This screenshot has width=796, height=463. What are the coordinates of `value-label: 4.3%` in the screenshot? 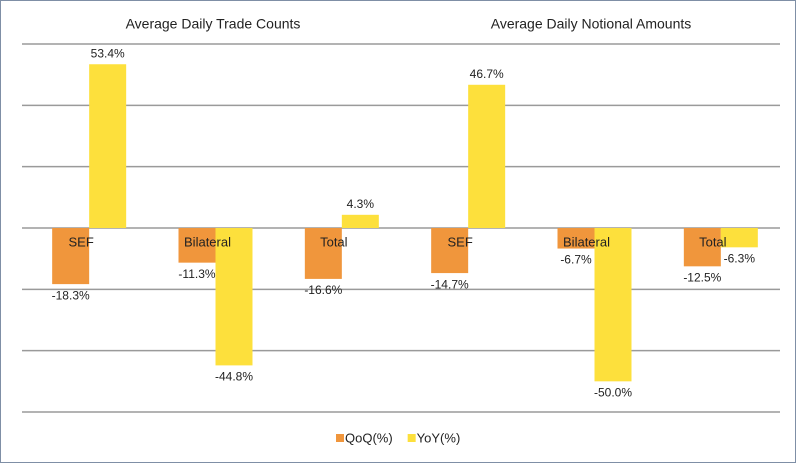 It's located at (361, 204).